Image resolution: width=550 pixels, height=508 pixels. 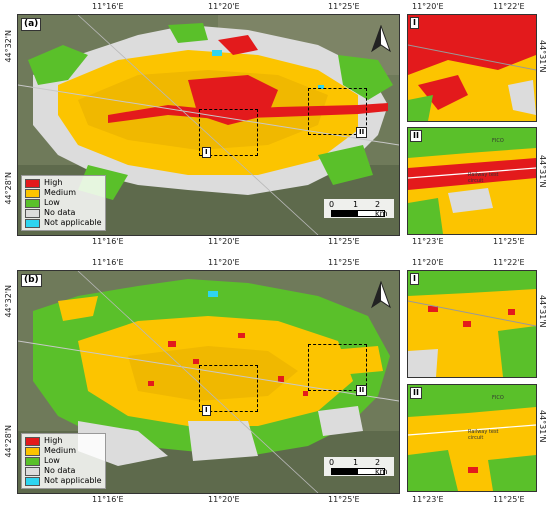 I want to click on inset-lon-a-1: 11°20'E, so click(x=428, y=6).